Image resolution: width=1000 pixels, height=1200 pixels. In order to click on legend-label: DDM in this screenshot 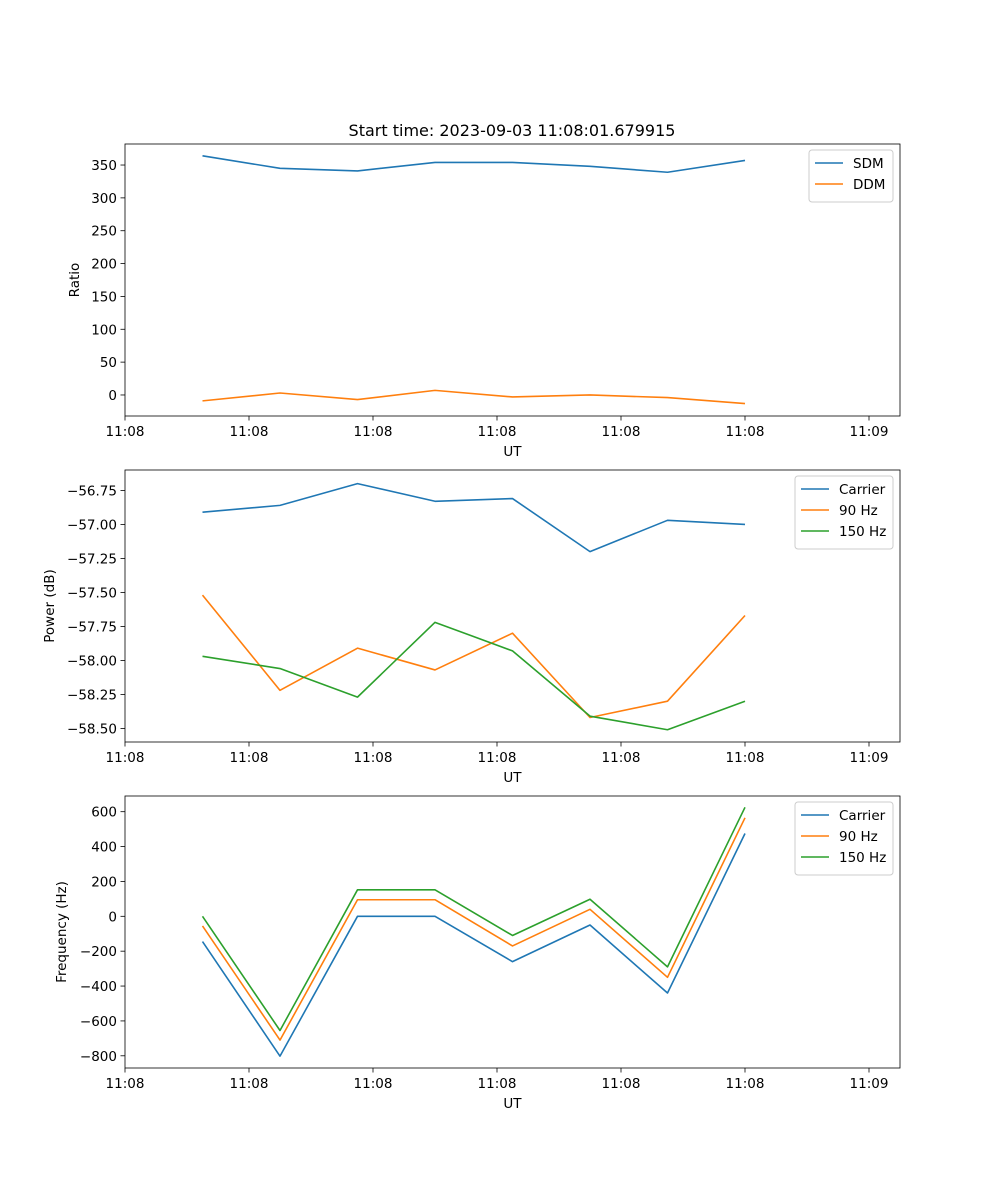, I will do `click(869, 185)`.